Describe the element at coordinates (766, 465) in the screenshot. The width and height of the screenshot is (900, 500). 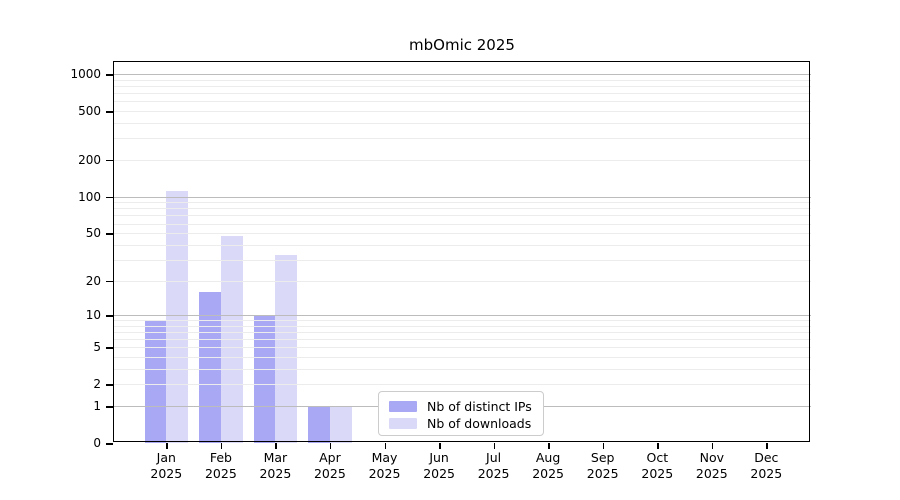
I see `x-tick-label-dec: Dec 2025` at that location.